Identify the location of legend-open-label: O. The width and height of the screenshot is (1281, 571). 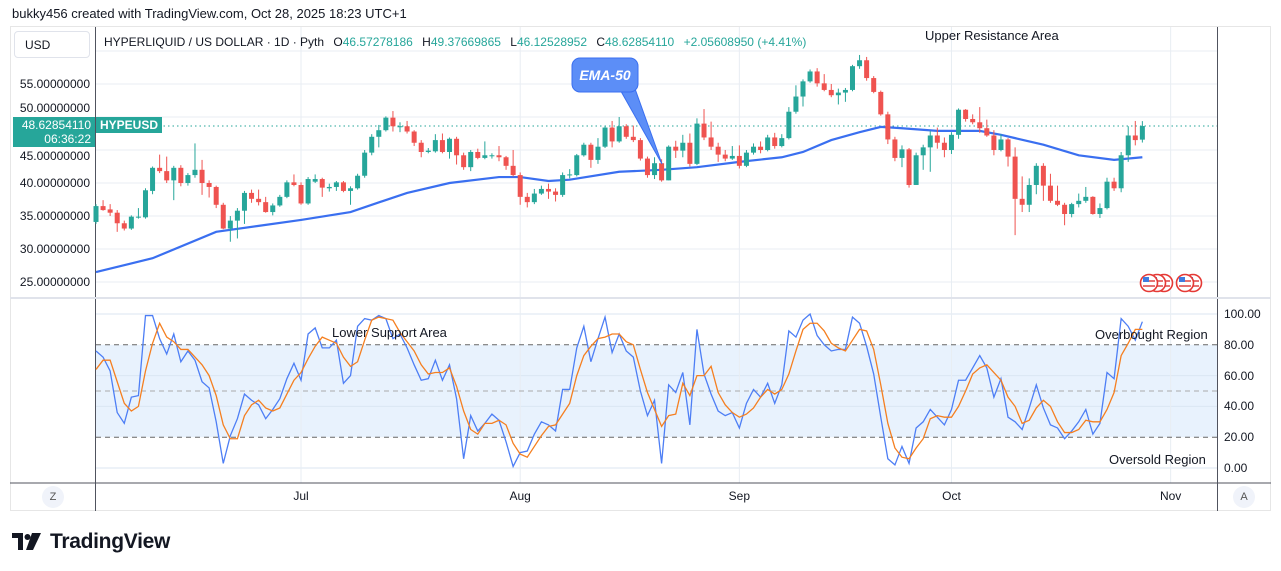
(338, 42).